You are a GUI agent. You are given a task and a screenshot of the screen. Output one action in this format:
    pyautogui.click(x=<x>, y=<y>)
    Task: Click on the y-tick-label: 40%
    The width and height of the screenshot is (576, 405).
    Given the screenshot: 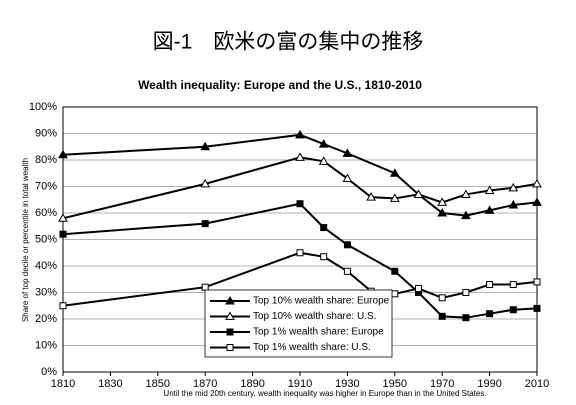 What is the action you would take?
    pyautogui.click(x=46, y=266)
    